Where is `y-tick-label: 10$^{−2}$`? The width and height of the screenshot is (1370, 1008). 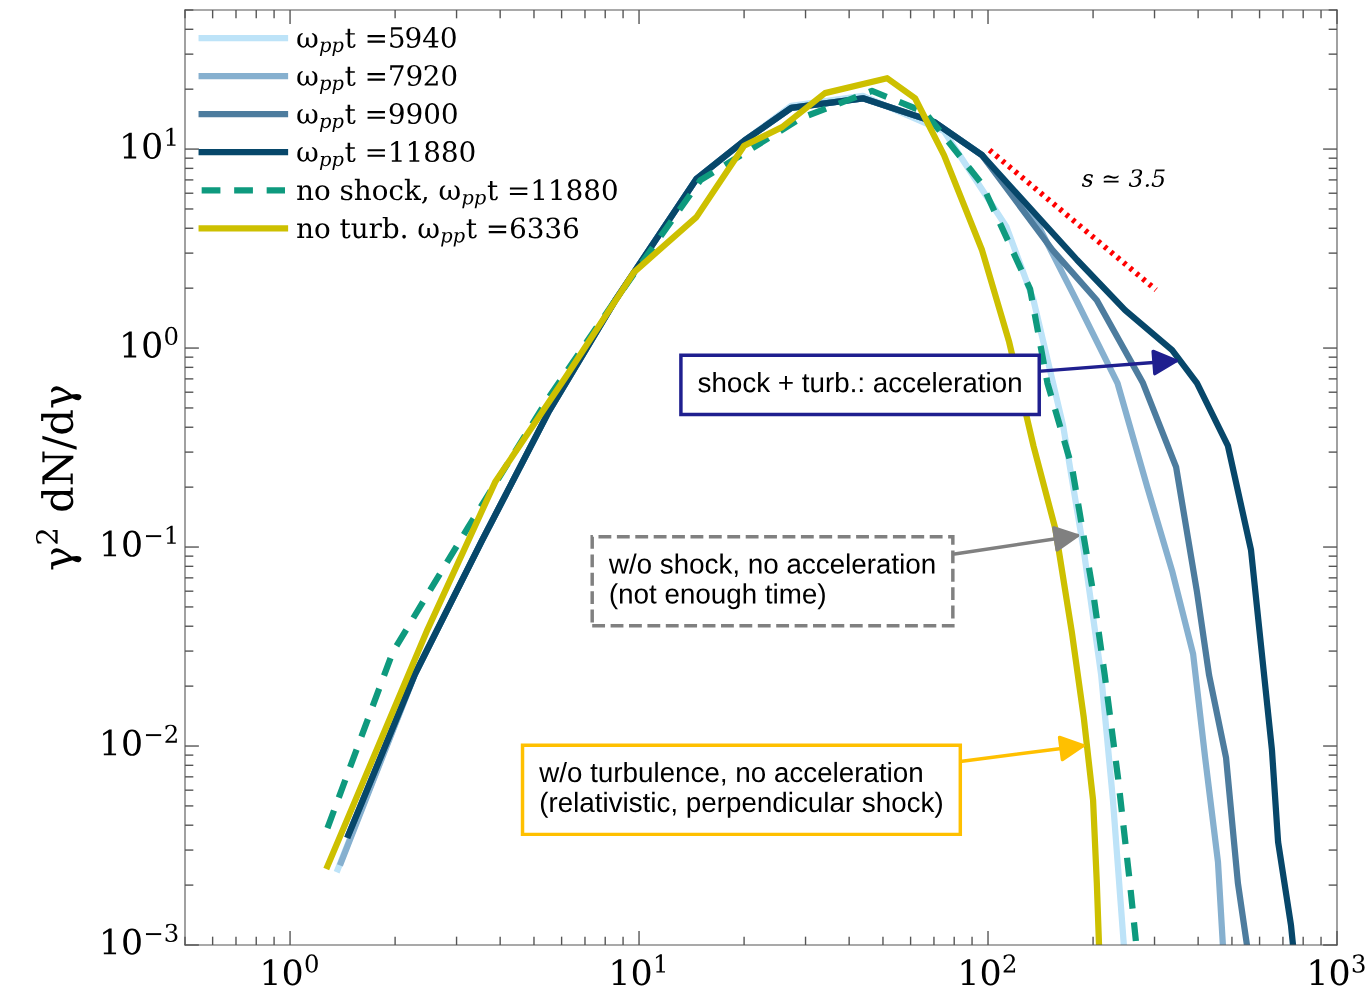
y-tick-label: 10$^{−2}$ is located at coordinates (140, 740).